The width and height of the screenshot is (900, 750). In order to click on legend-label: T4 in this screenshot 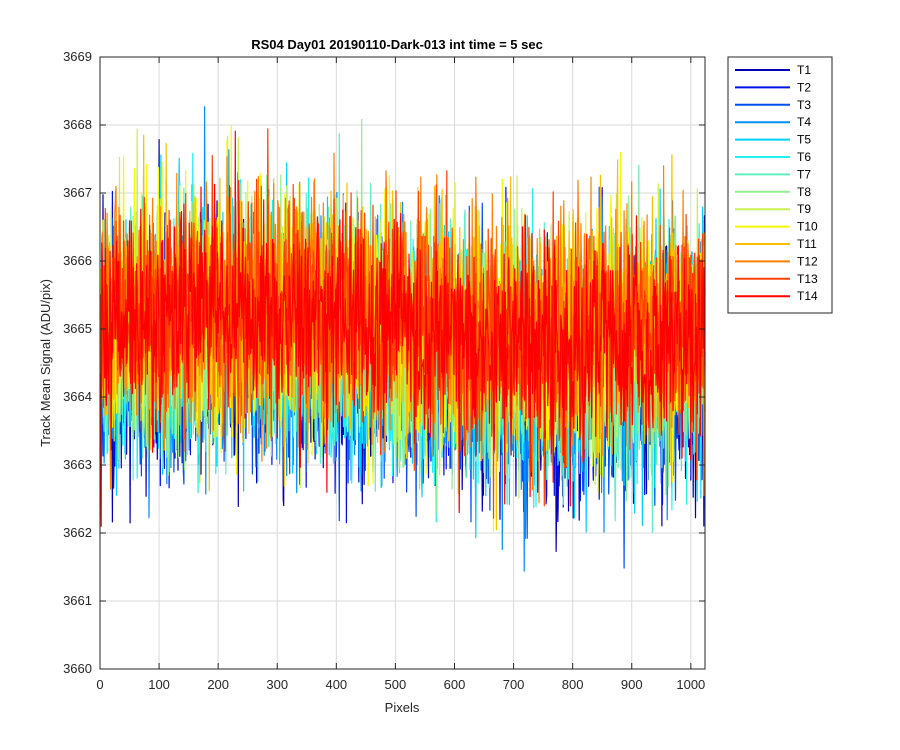, I will do `click(804, 122)`.